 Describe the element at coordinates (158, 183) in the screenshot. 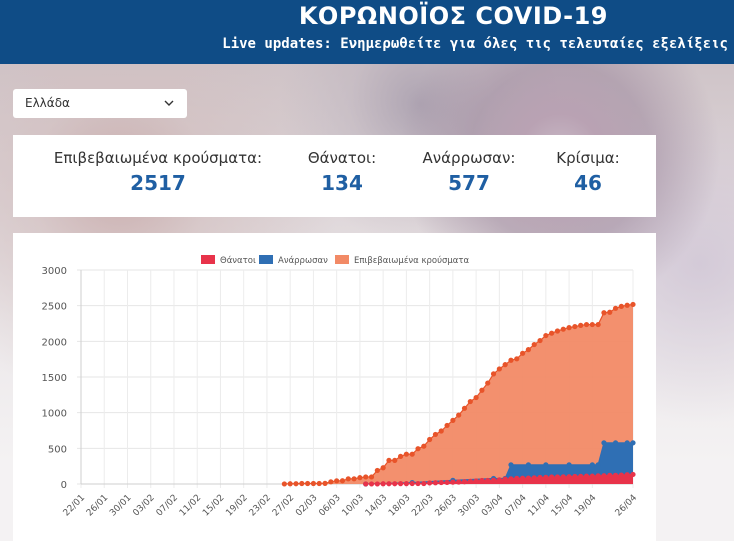

I see `stat-confirmed-value: 2517` at that location.